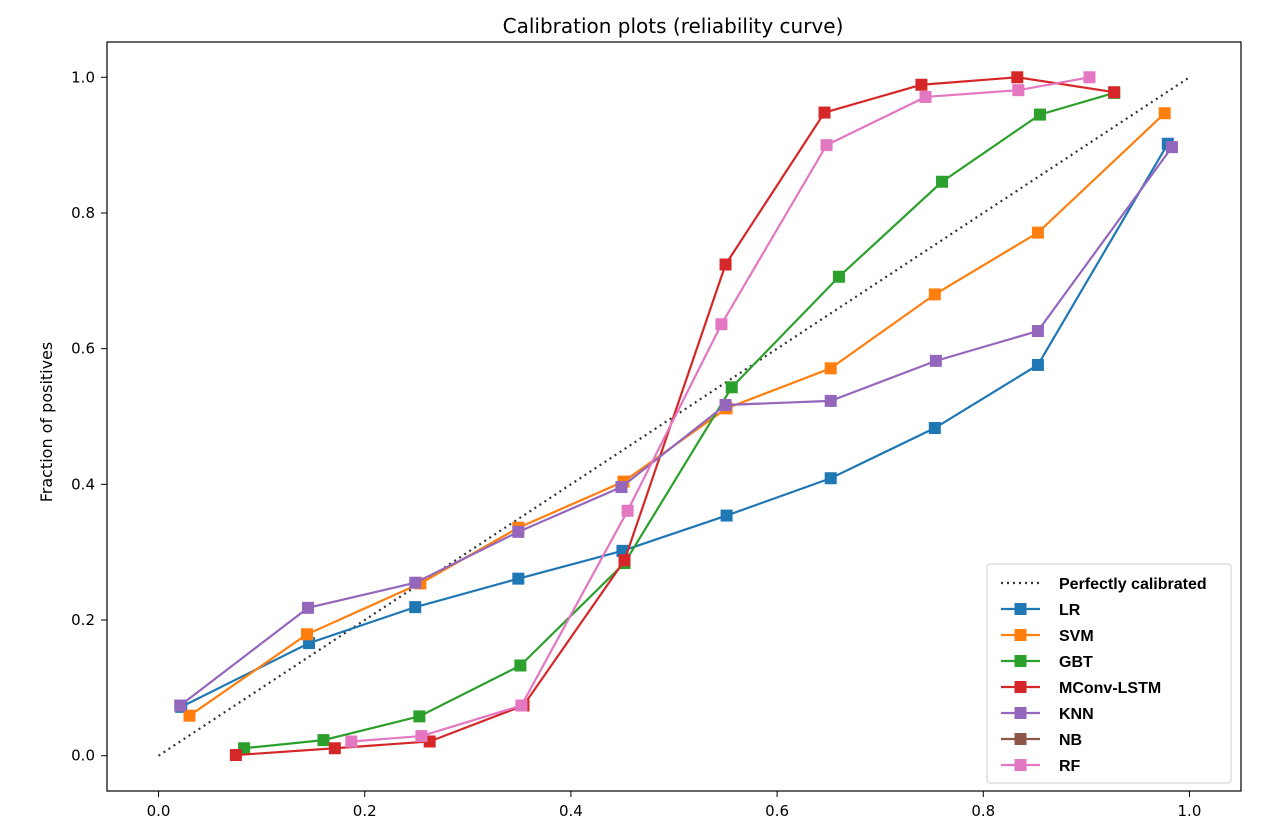  Describe the element at coordinates (1190, 811) in the screenshot. I see `x-tick-label: 1.0` at that location.